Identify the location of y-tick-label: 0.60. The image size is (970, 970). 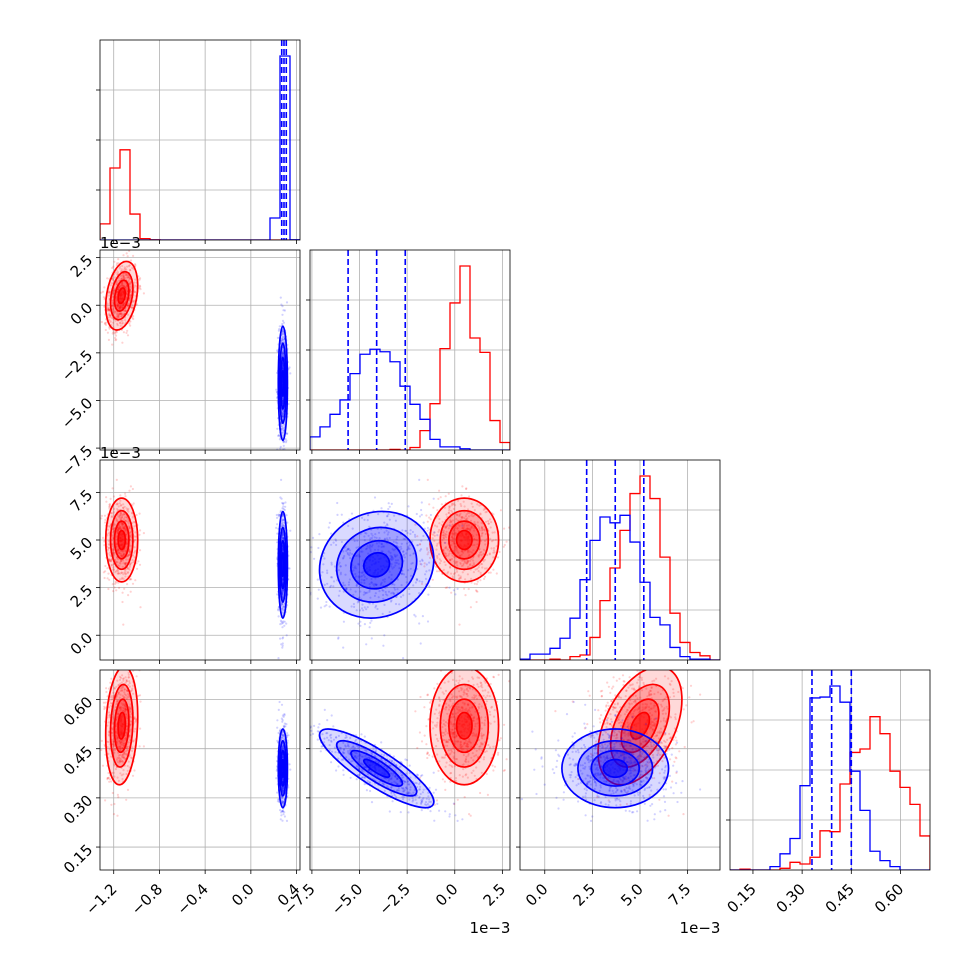
(78, 711).